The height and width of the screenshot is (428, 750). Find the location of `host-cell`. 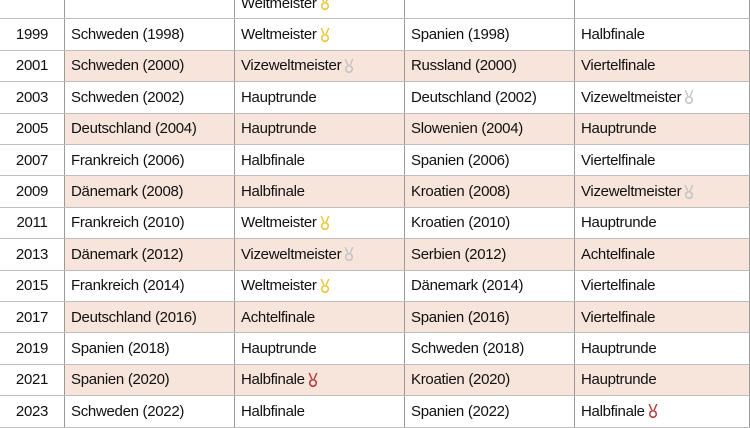

host-cell is located at coordinates (149, 9).